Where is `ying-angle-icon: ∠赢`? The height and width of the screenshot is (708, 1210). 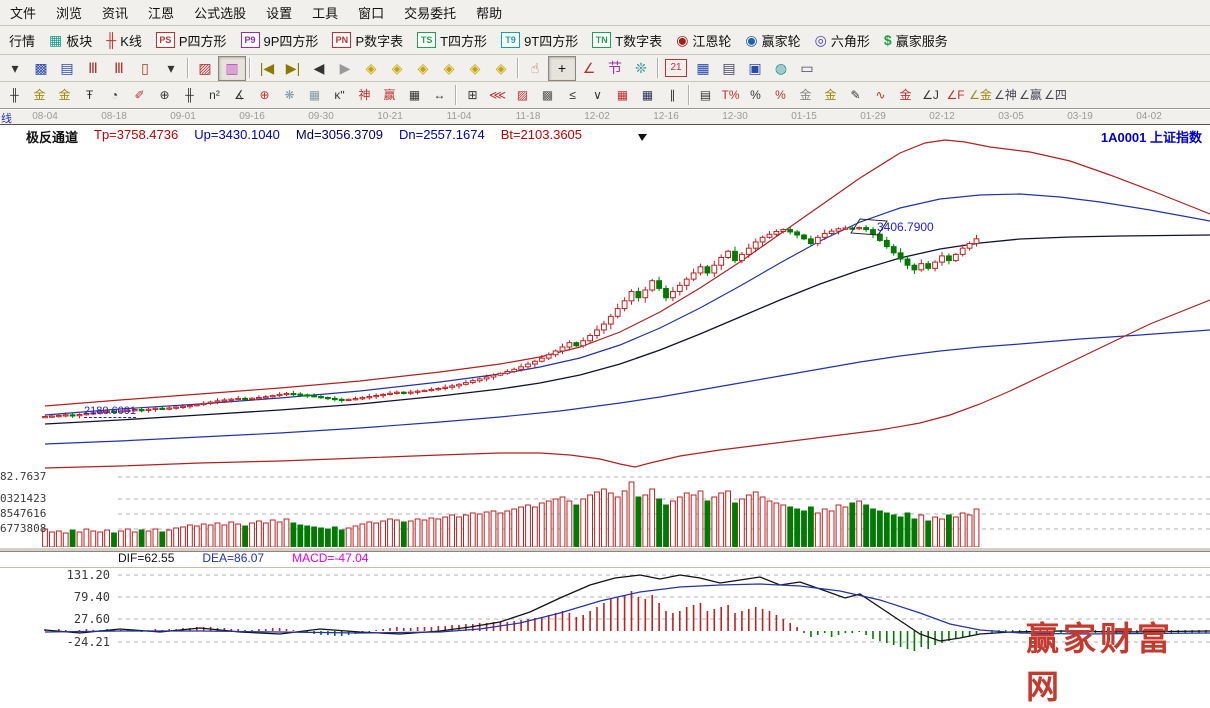 ying-angle-icon: ∠赢 is located at coordinates (1030, 95).